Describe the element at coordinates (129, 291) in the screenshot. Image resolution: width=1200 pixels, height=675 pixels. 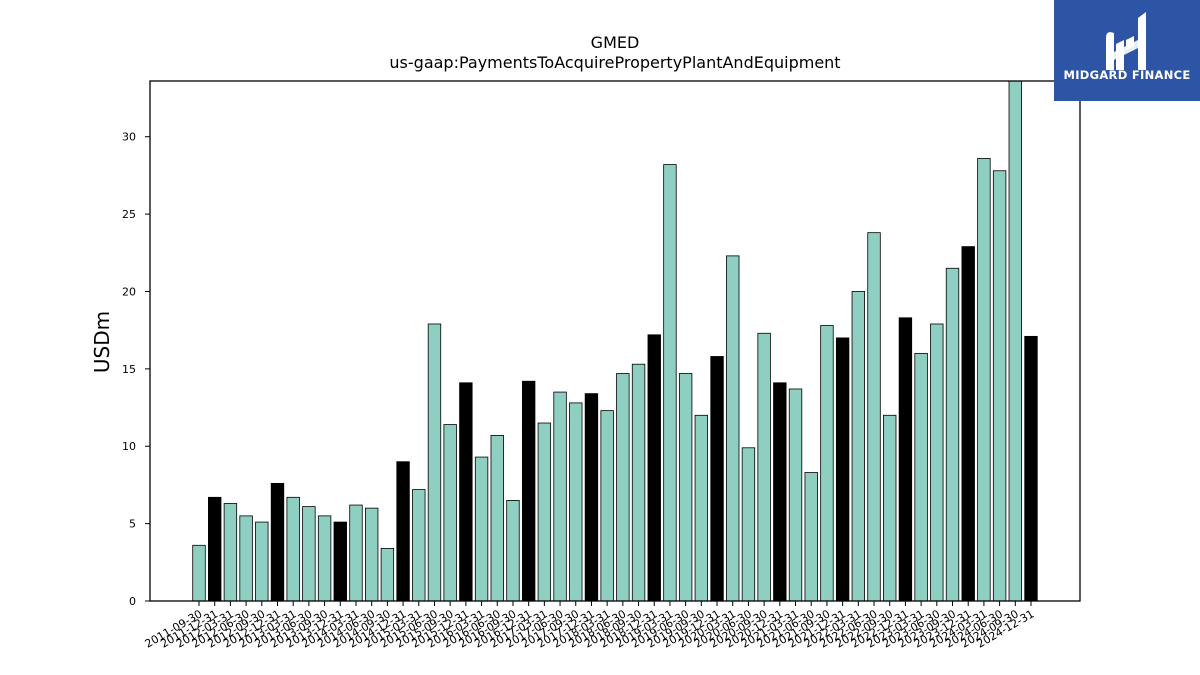
I see `y-tick-label: 20` at that location.